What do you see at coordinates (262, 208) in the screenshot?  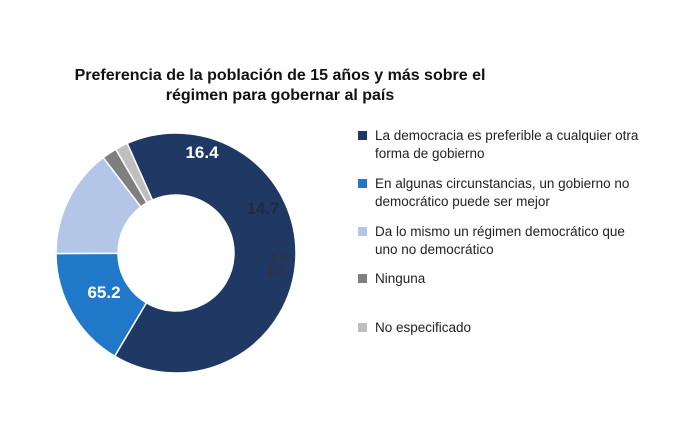 I see `slice-value-label: 14.7` at bounding box center [262, 208].